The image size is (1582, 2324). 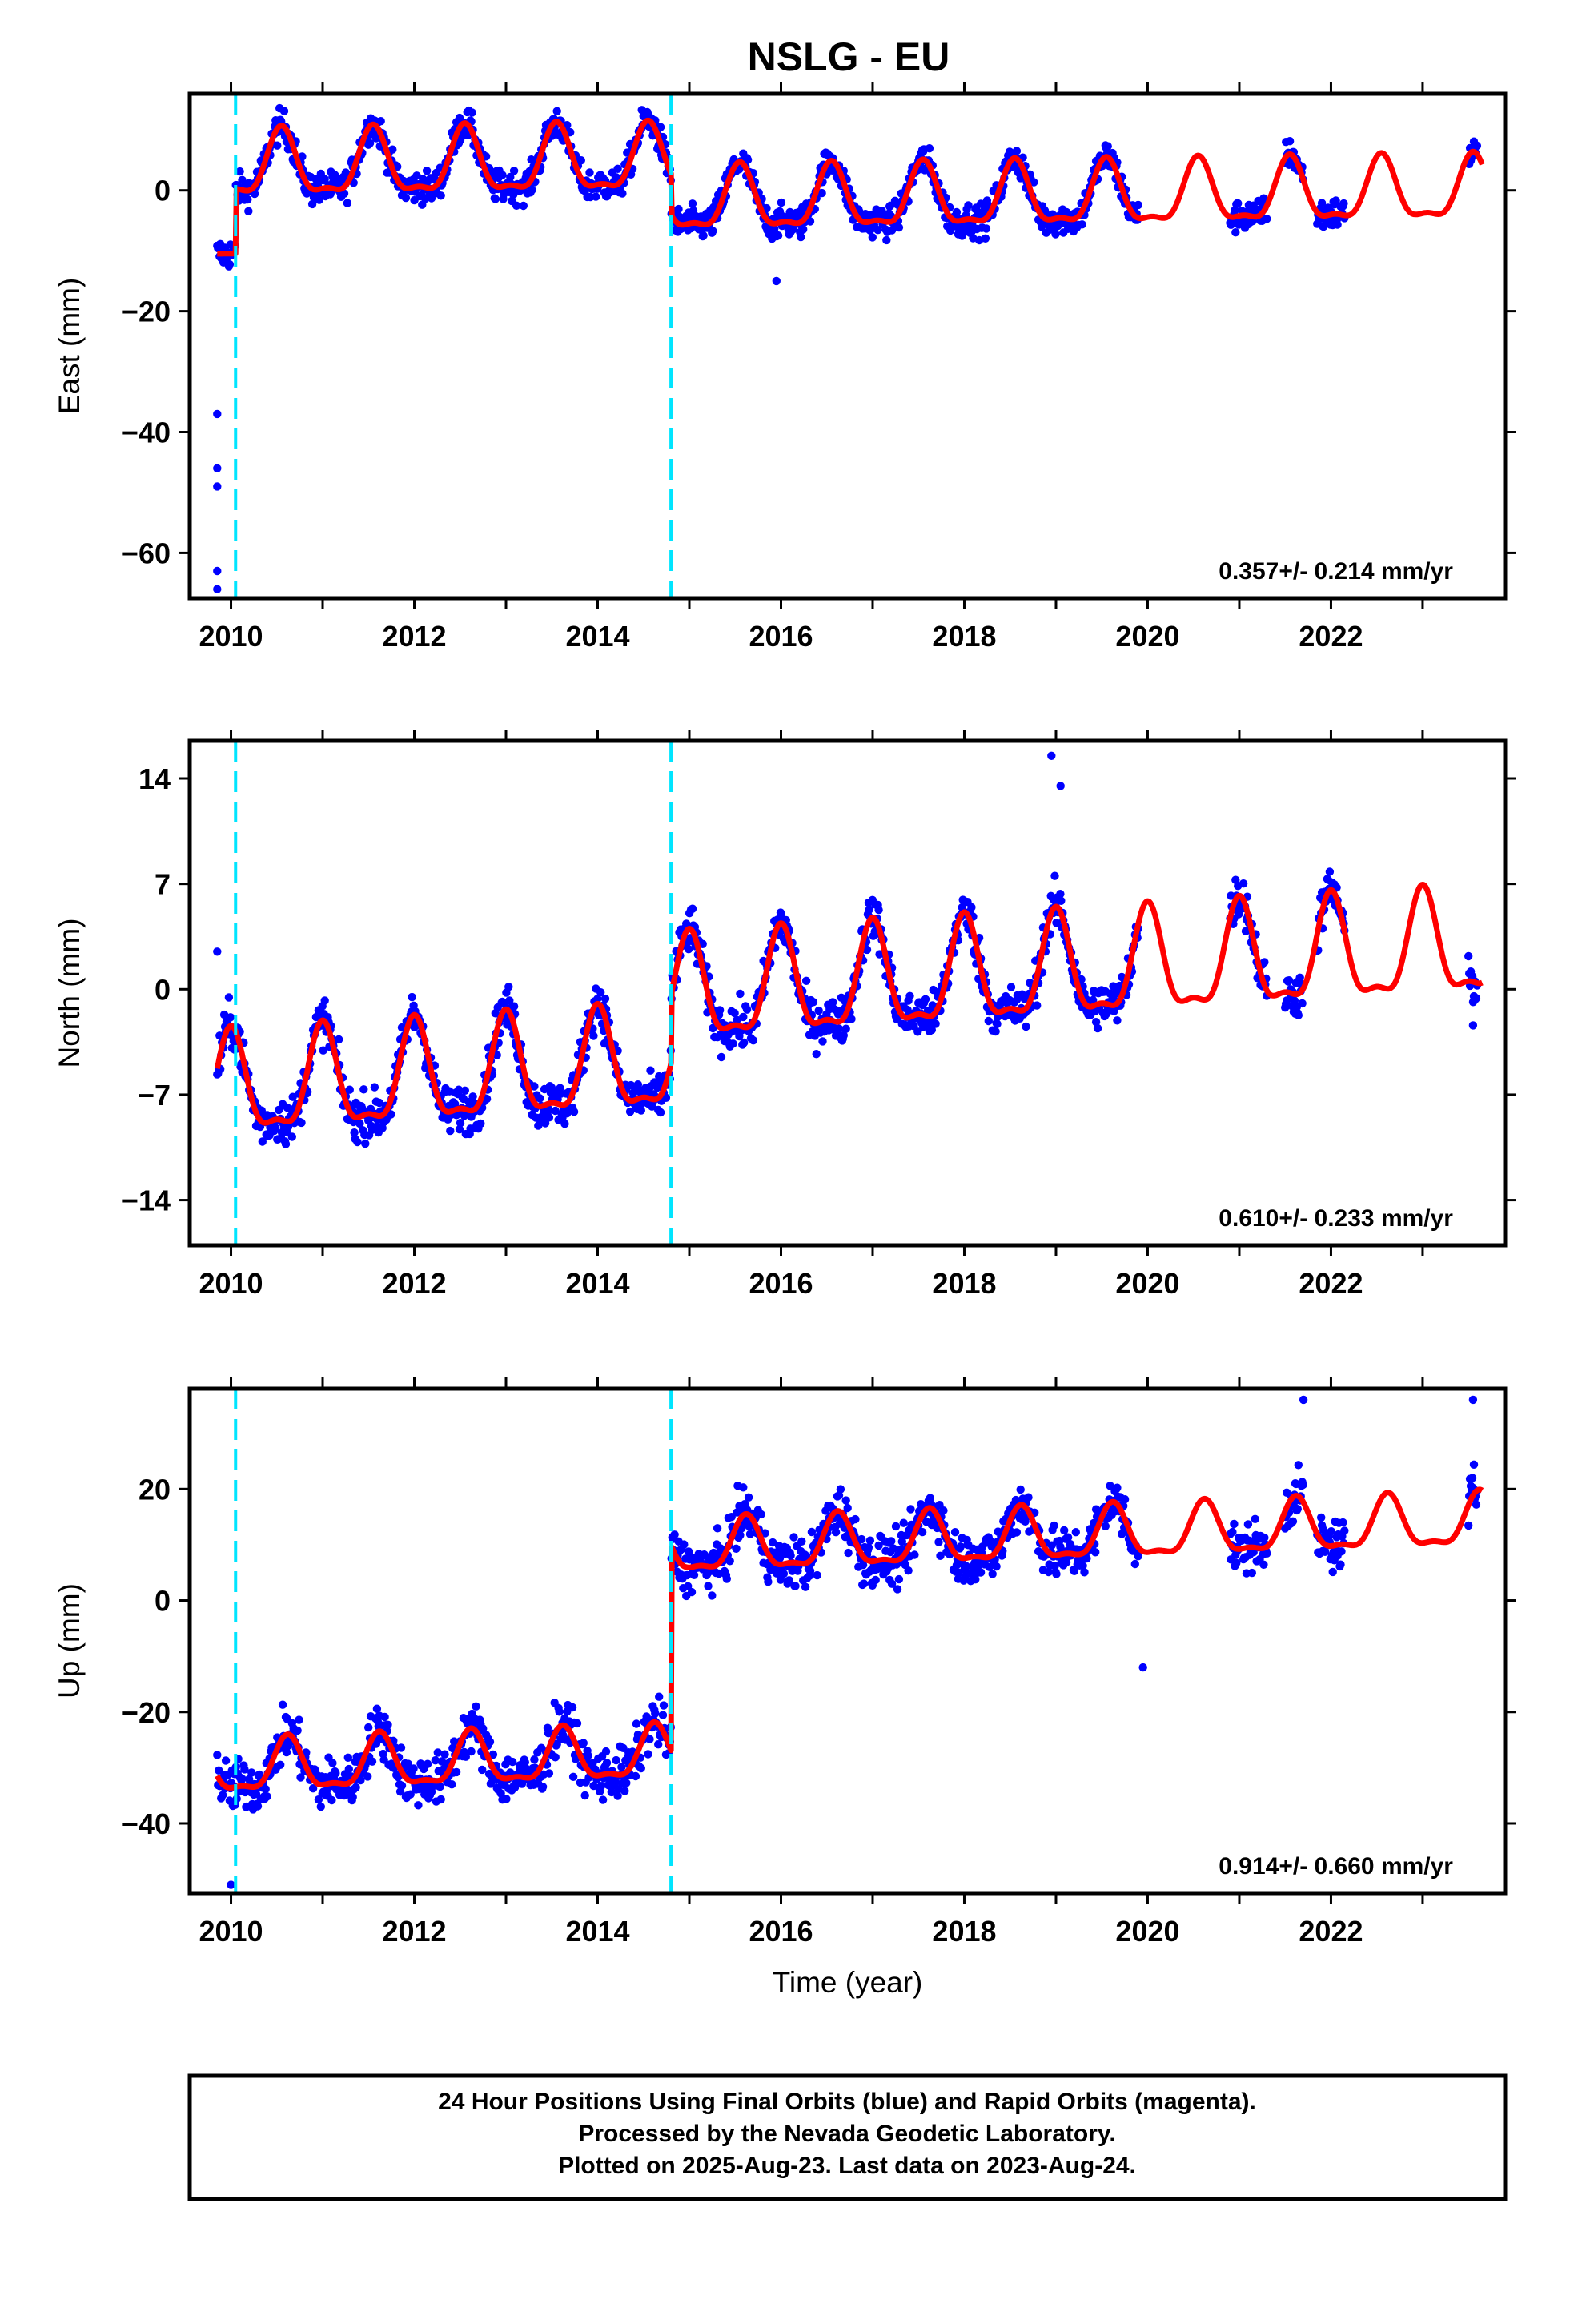 What do you see at coordinates (597, 1931) in the screenshot?
I see `x-tick-label: 2014` at bounding box center [597, 1931].